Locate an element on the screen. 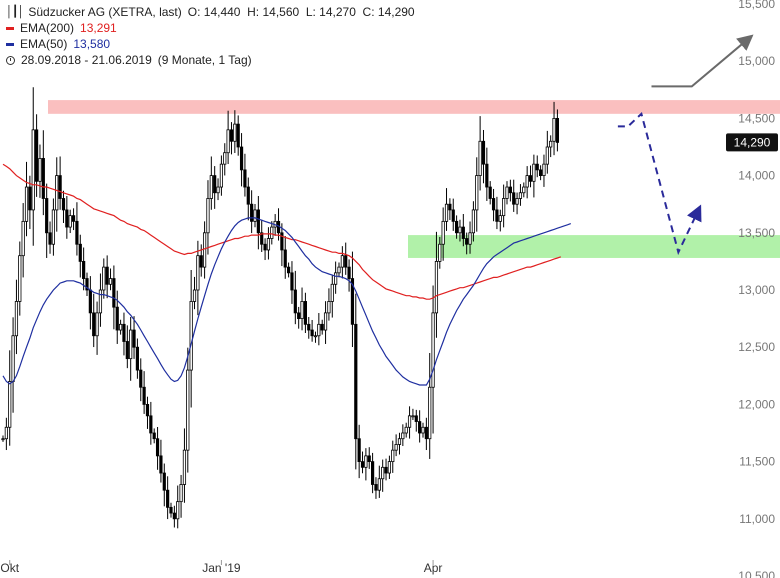  x-tick-label: Okt is located at coordinates (9, 568).